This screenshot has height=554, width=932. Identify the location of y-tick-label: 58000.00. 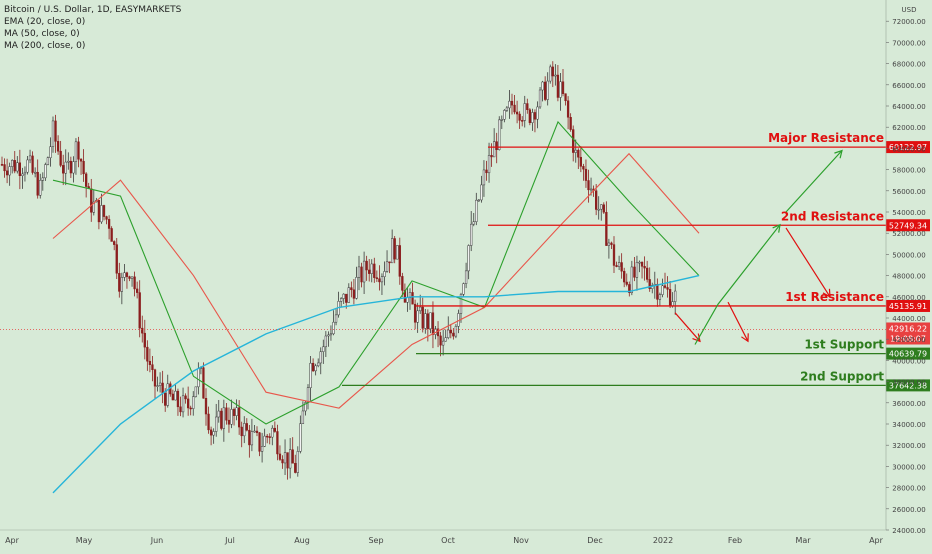
(908, 171).